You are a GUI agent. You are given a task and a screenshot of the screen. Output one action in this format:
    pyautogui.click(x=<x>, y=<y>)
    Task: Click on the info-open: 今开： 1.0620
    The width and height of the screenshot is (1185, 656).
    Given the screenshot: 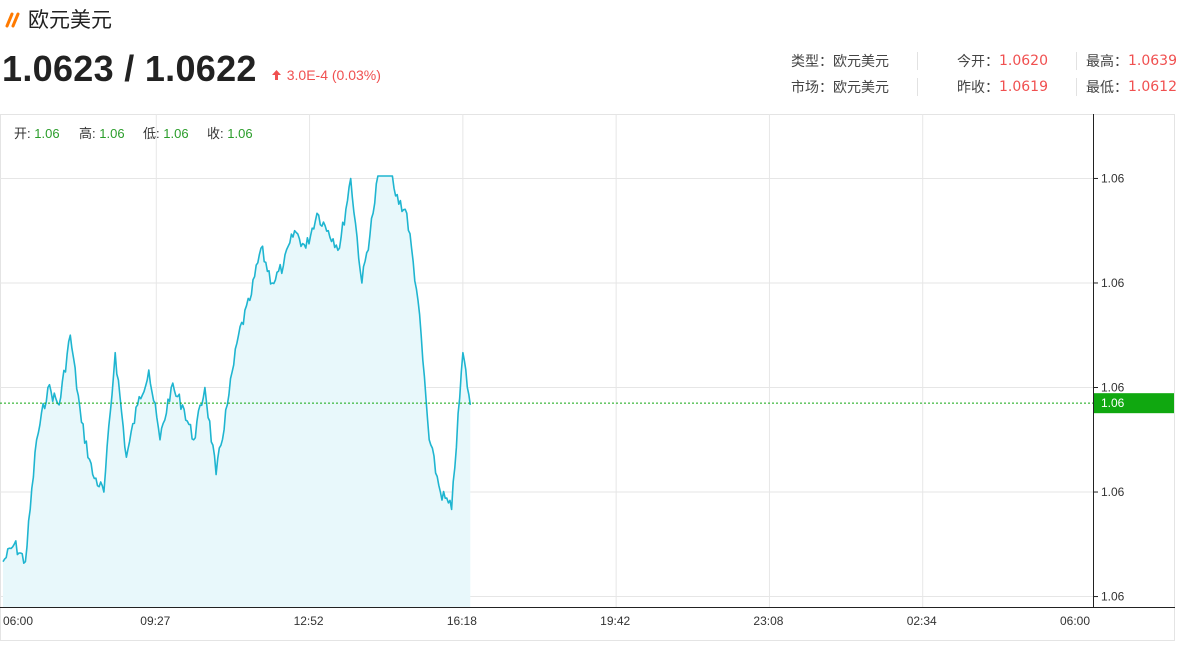 What is the action you would take?
    pyautogui.click(x=996, y=61)
    